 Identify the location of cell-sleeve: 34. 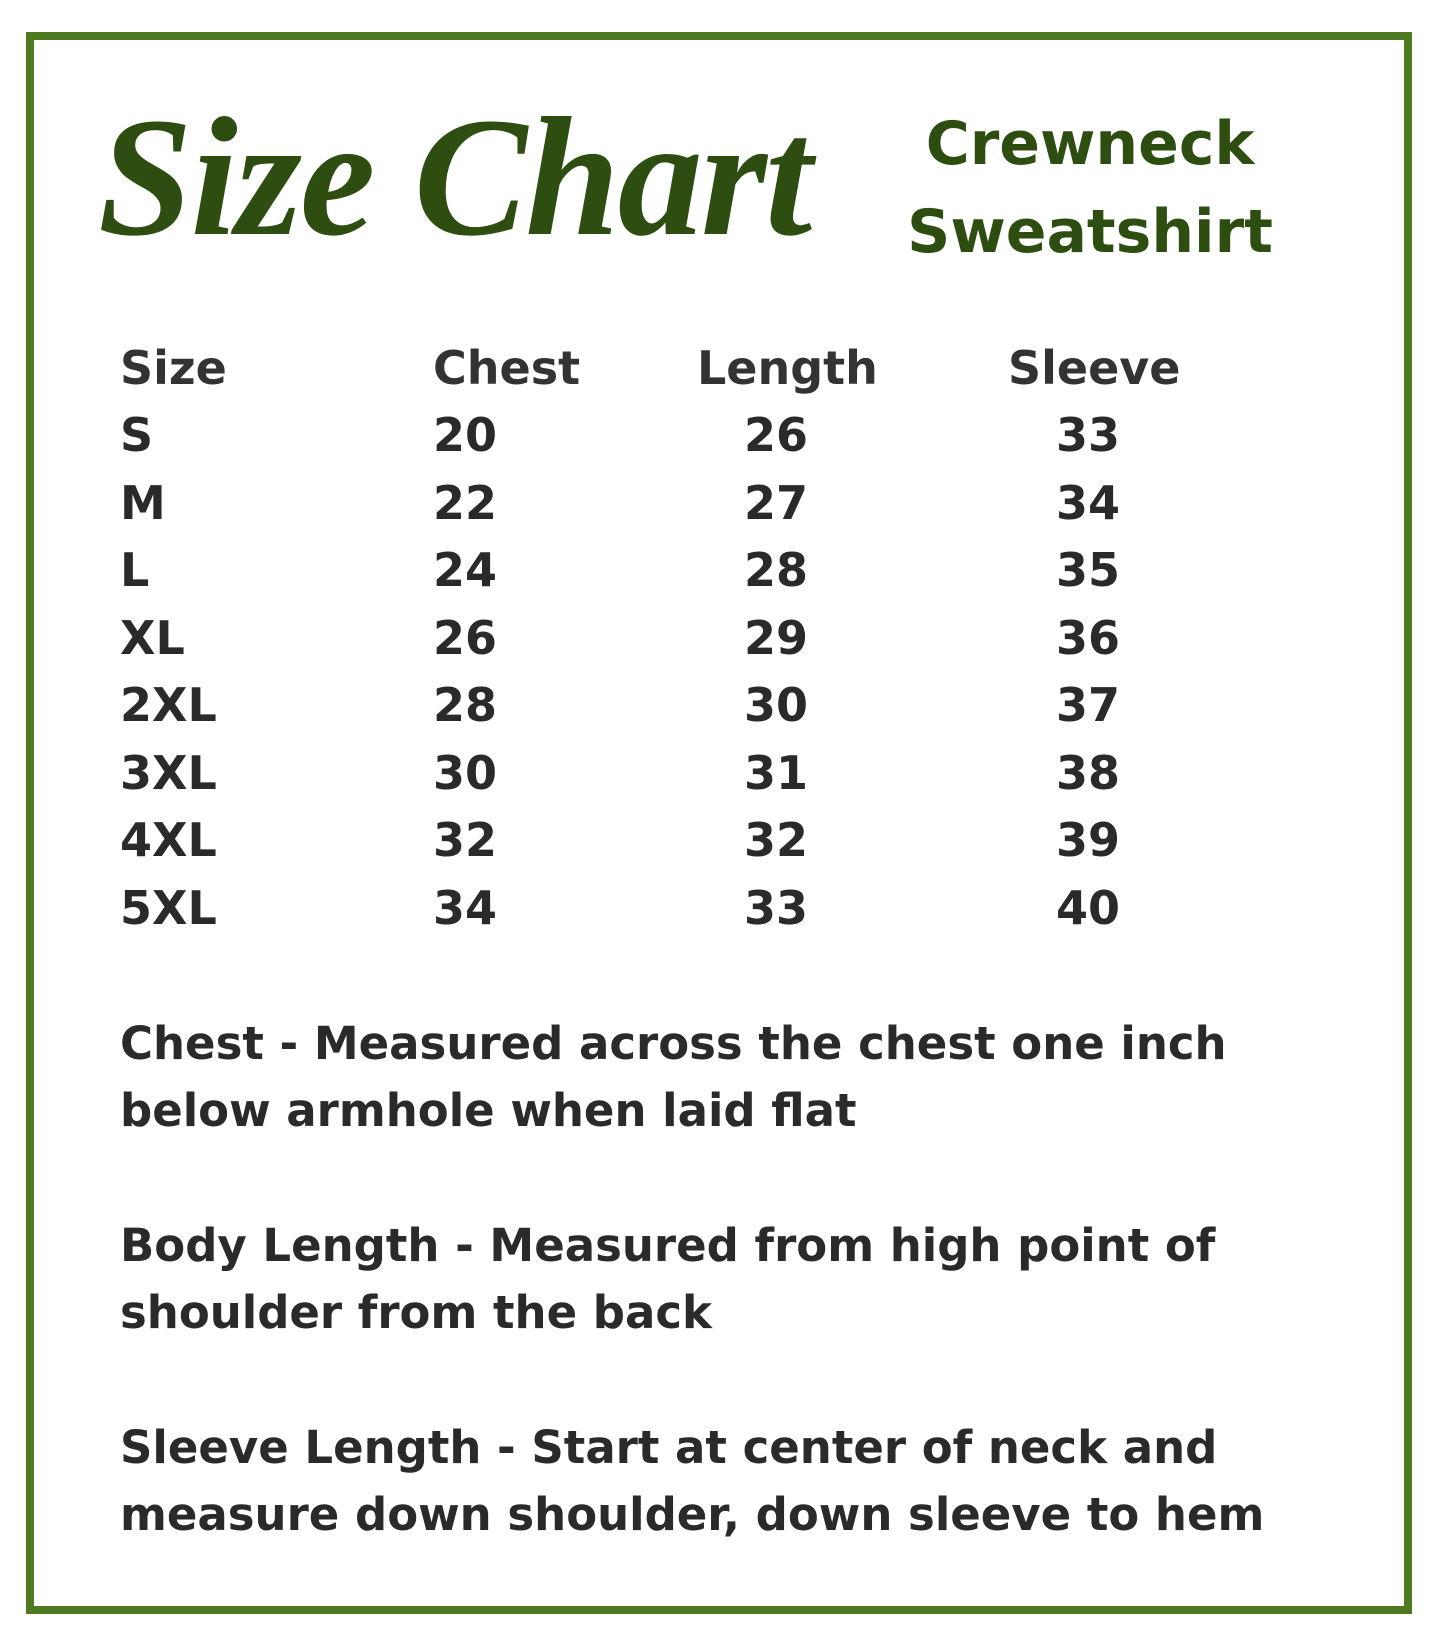
(1088, 502).